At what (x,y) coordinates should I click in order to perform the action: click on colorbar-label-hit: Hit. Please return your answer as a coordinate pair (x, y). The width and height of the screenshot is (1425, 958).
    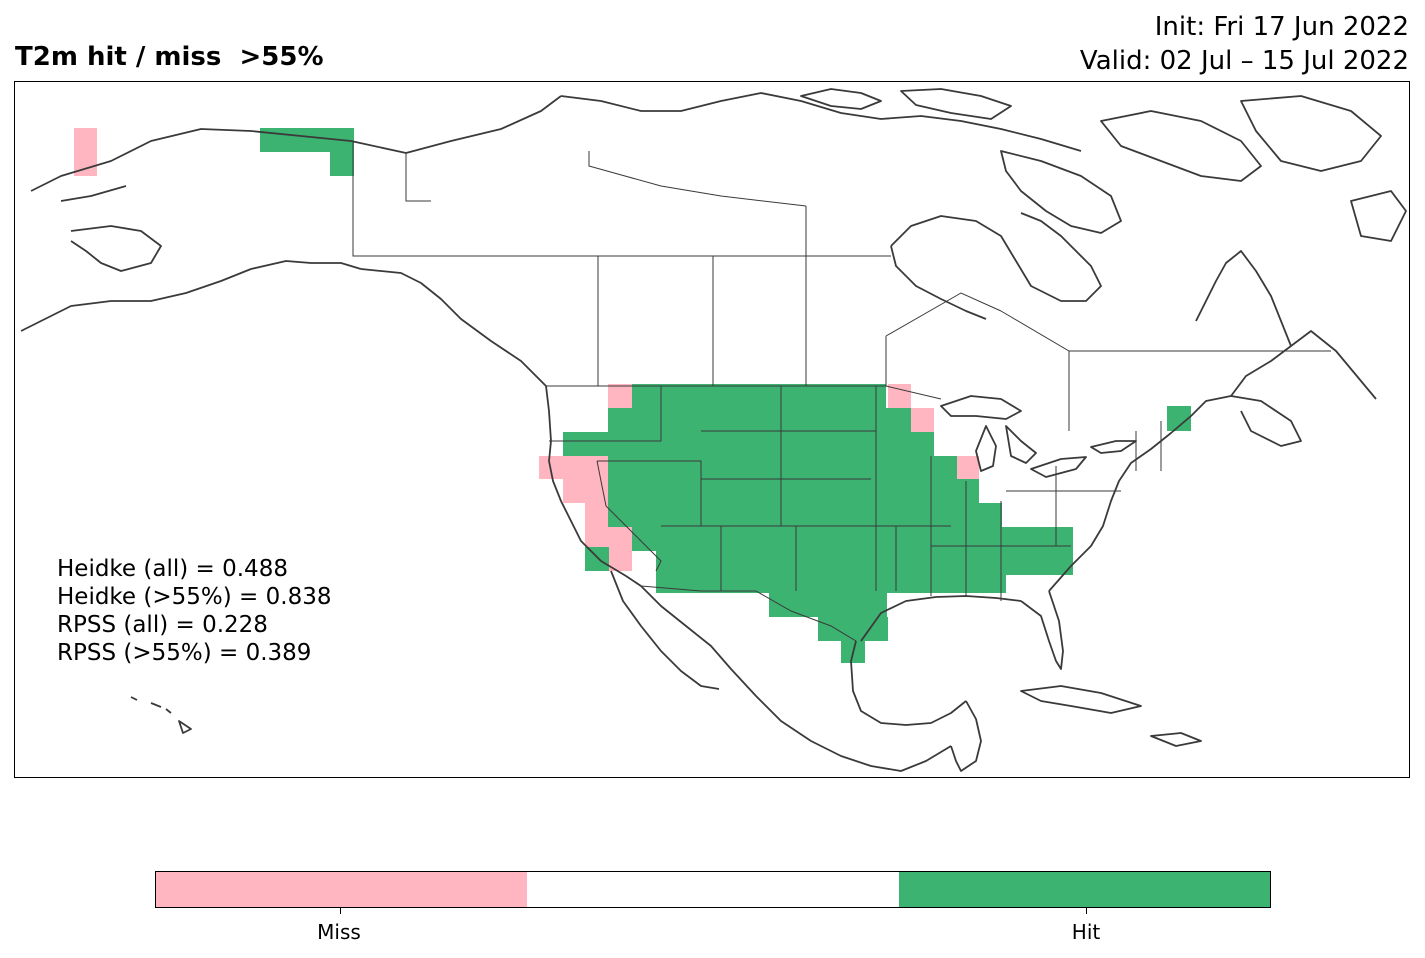
    Looking at the image, I should click on (1086, 932).